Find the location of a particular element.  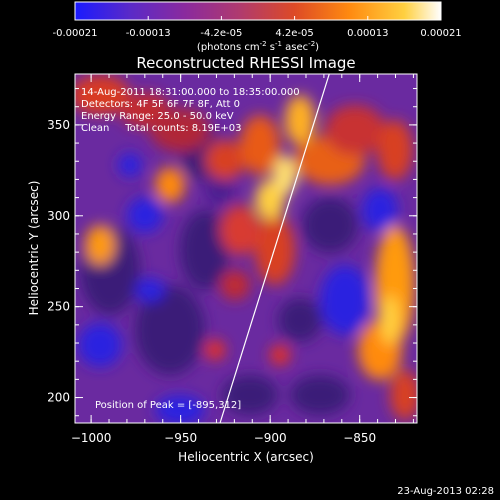

x-tick-label: −900 is located at coordinates (270, 438).